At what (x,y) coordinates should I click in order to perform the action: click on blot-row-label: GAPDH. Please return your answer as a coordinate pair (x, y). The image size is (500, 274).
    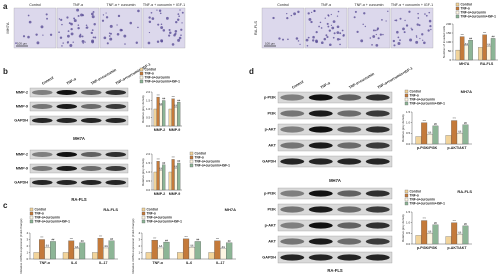
    Looking at the image, I should click on (269, 162).